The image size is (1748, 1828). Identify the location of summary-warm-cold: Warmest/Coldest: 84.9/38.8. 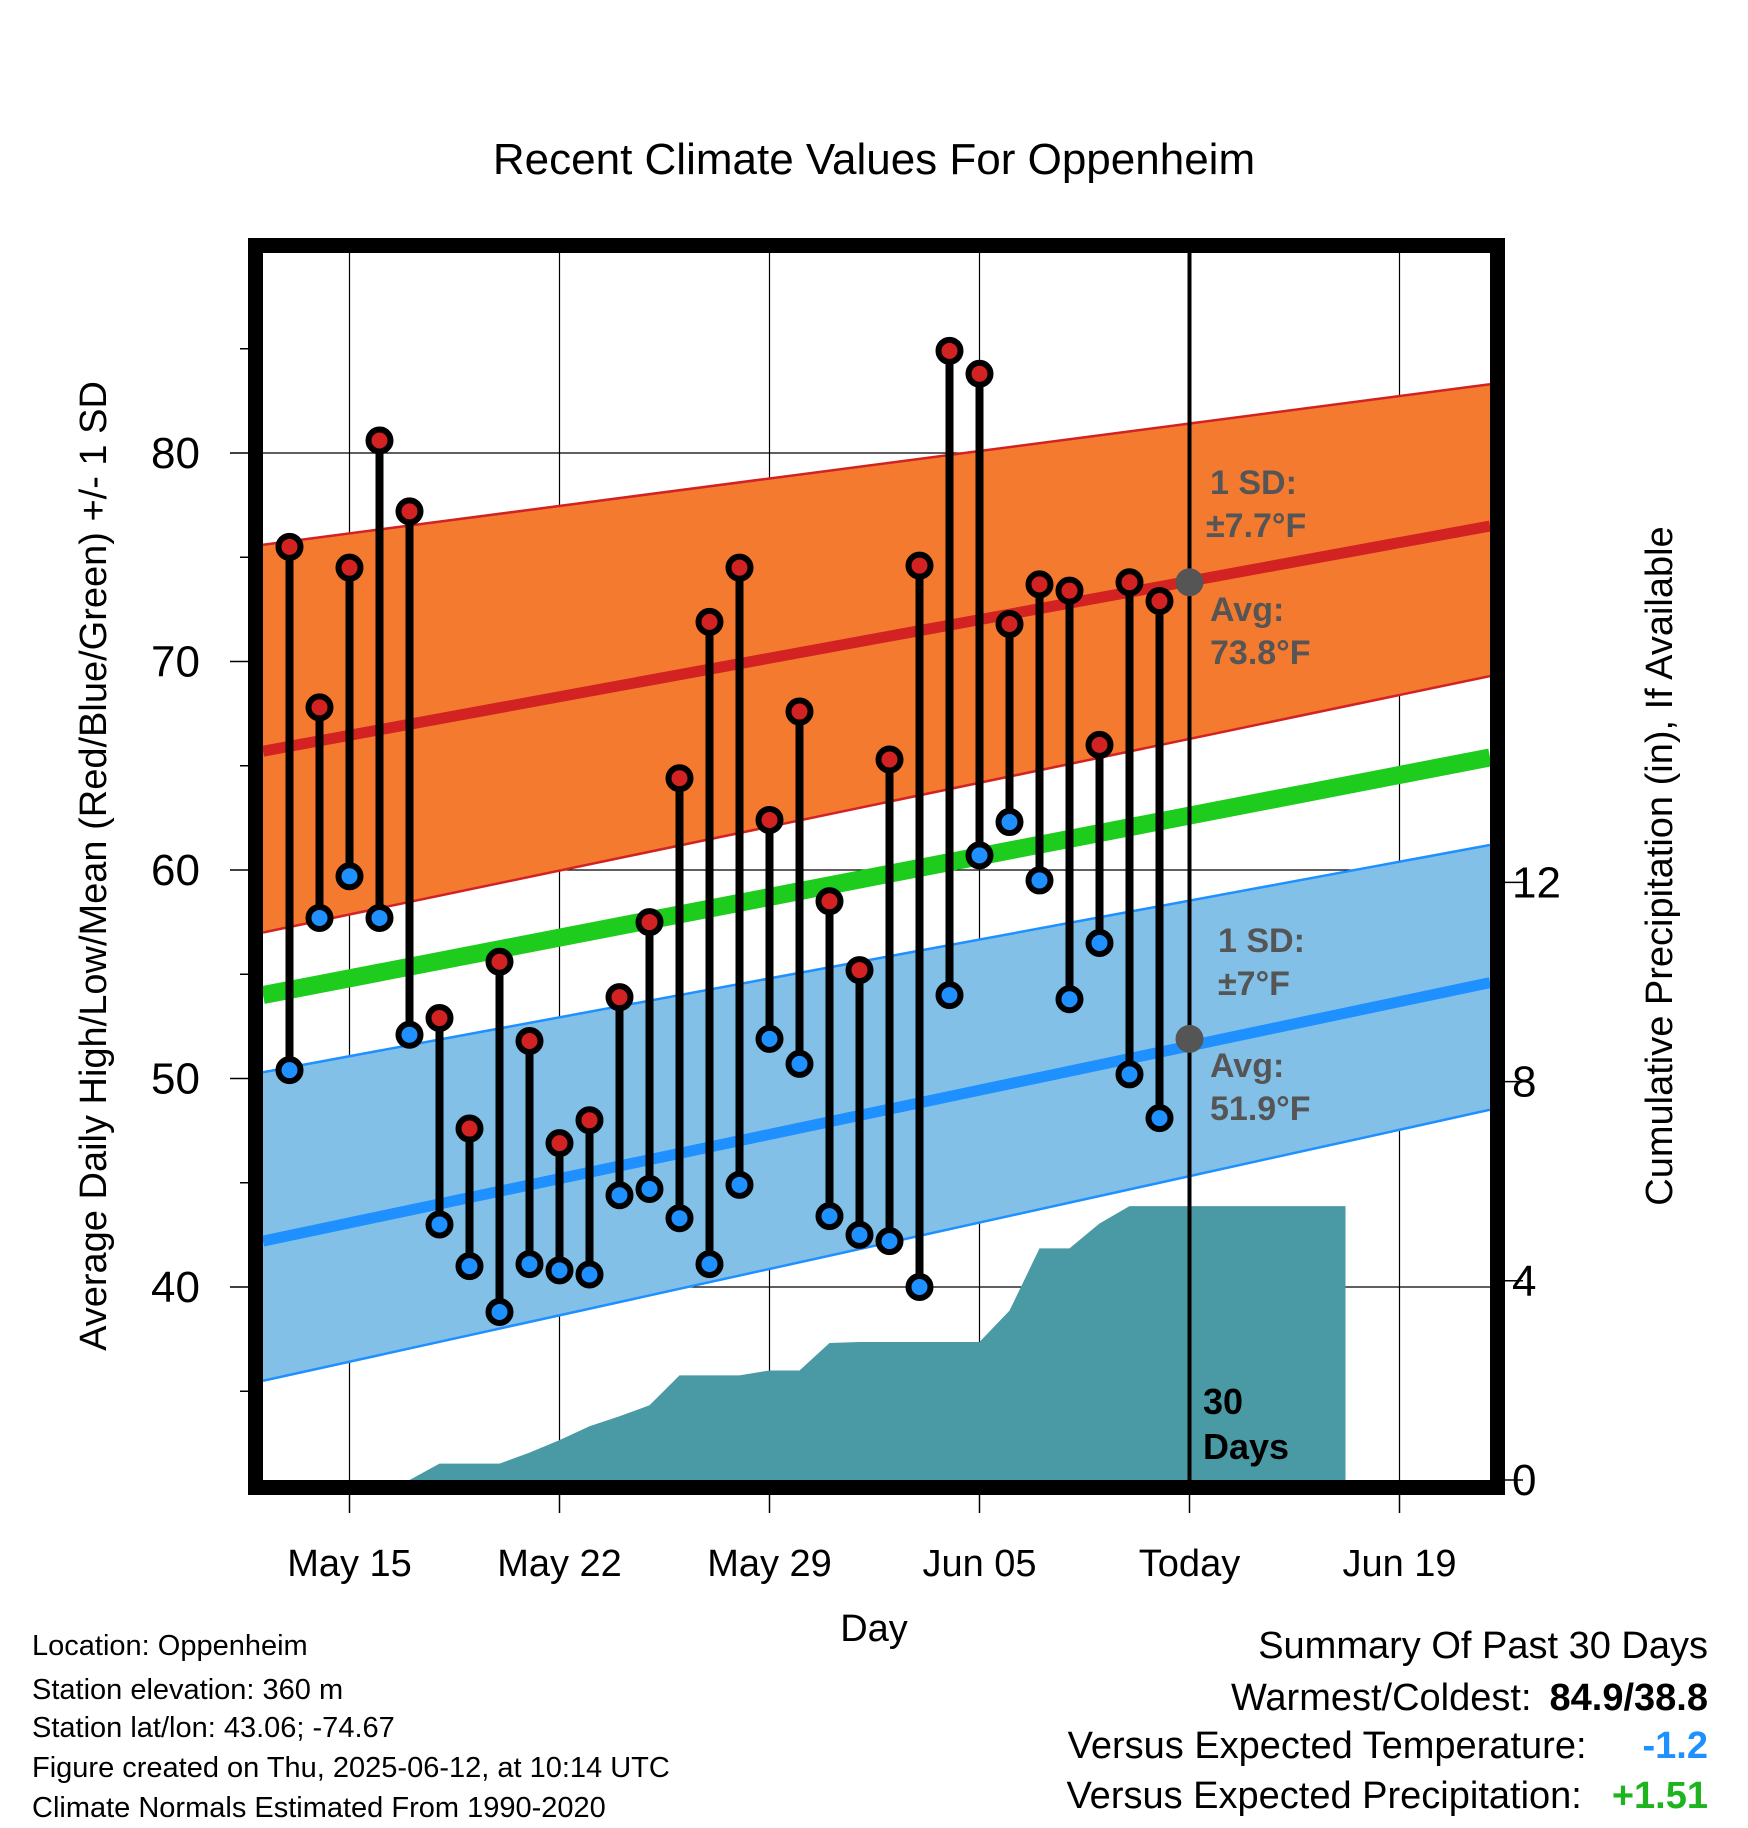
(1469, 1698).